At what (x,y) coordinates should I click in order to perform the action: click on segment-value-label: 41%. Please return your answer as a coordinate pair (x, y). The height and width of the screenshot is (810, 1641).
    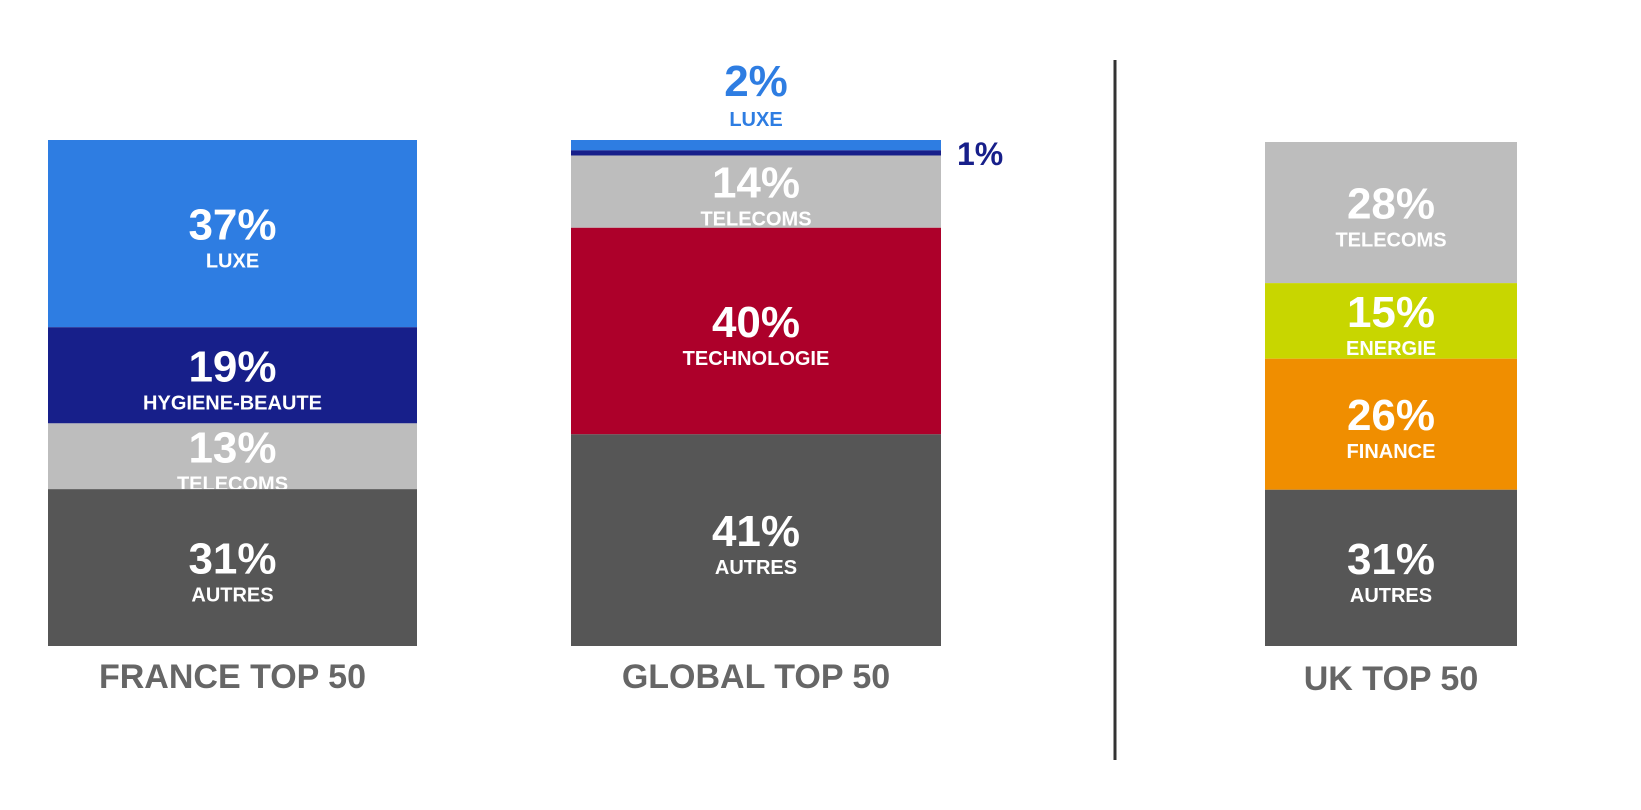
    Looking at the image, I should click on (756, 531).